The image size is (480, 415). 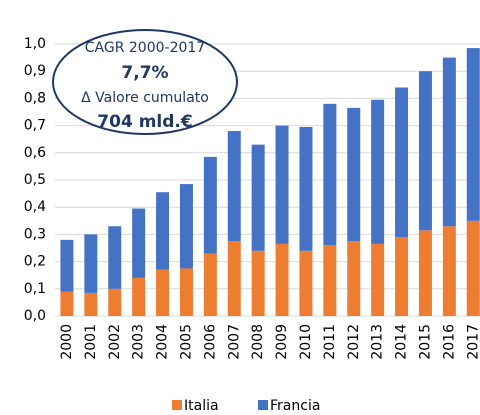 What do you see at coordinates (210, 342) in the screenshot?
I see `x-tick-label: 2006` at bounding box center [210, 342].